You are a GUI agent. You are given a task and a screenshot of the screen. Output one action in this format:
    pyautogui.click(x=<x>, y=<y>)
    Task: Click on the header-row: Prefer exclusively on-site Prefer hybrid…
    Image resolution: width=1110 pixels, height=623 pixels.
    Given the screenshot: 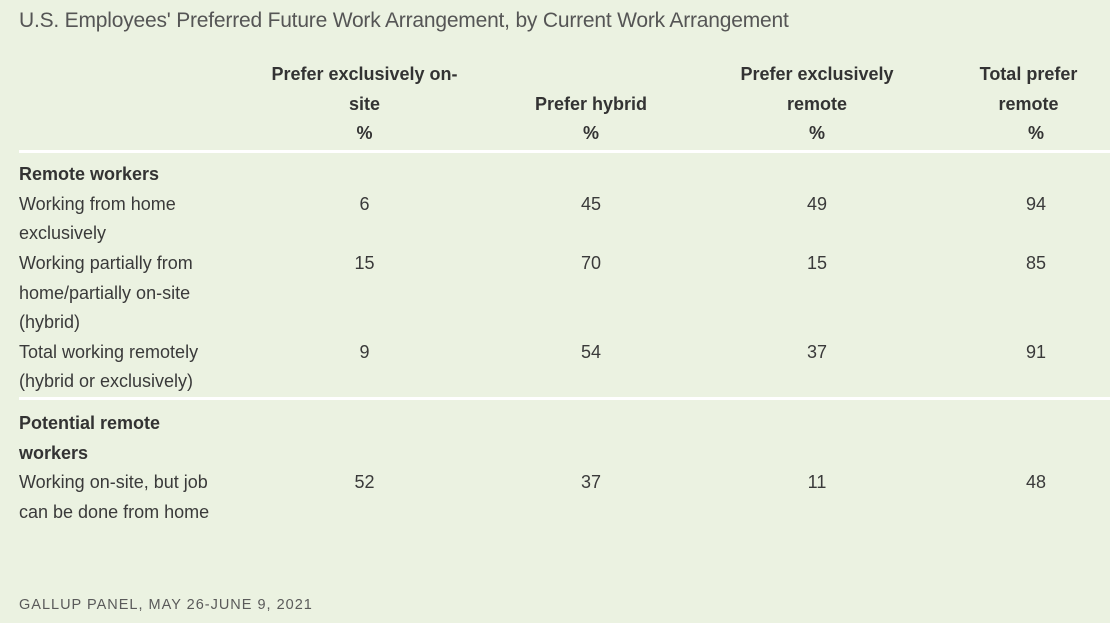 What is the action you would take?
    pyautogui.click(x=564, y=91)
    